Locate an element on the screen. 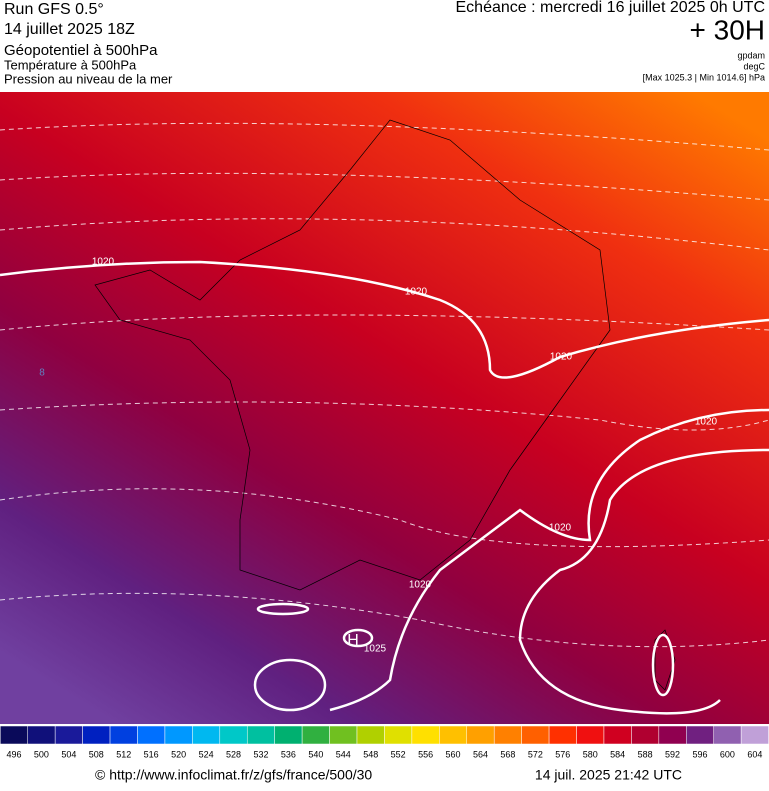 Image resolution: width=769 pixels, height=791 pixels. colorbar-label: 536 is located at coordinates (288, 754).